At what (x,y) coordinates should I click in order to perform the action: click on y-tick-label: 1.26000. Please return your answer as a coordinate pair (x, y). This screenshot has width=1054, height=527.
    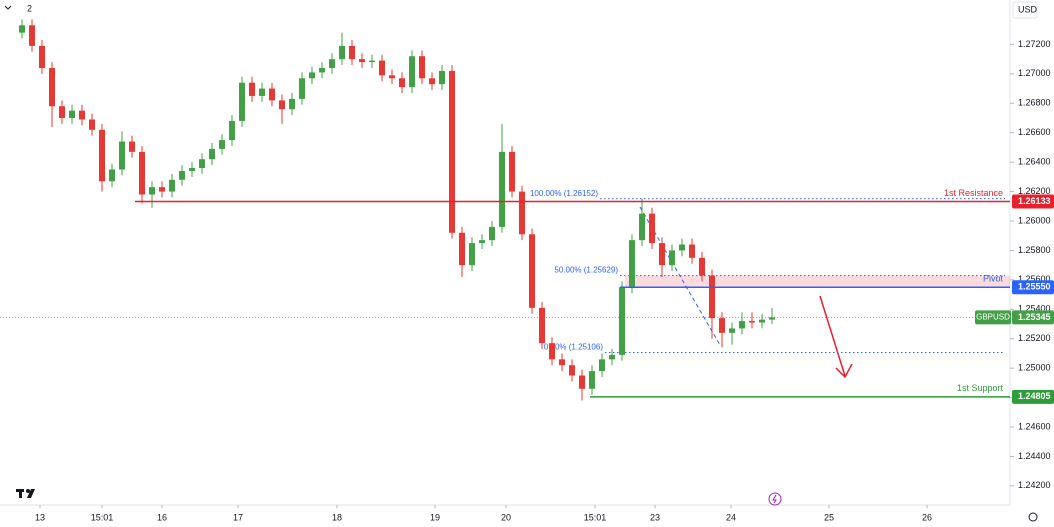
    Looking at the image, I should click on (1034, 220).